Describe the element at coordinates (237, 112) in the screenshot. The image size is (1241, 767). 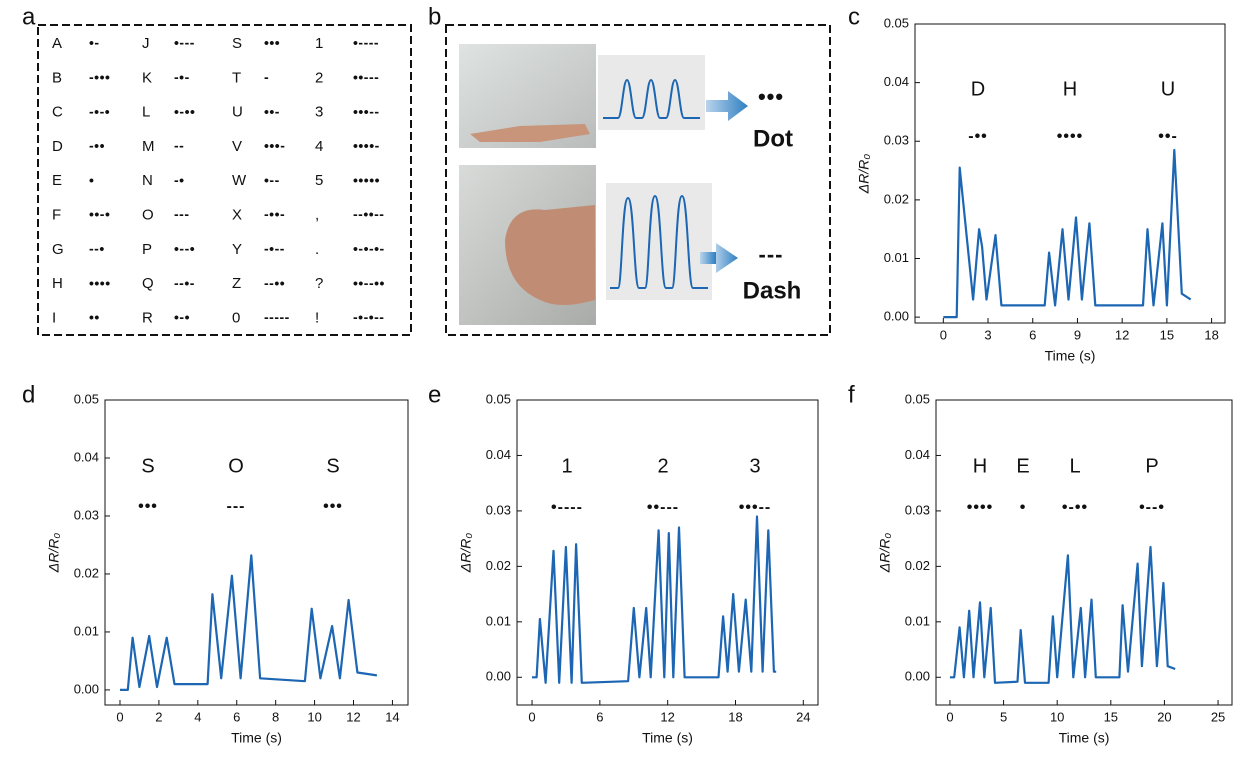
I see `table-char: U` at that location.